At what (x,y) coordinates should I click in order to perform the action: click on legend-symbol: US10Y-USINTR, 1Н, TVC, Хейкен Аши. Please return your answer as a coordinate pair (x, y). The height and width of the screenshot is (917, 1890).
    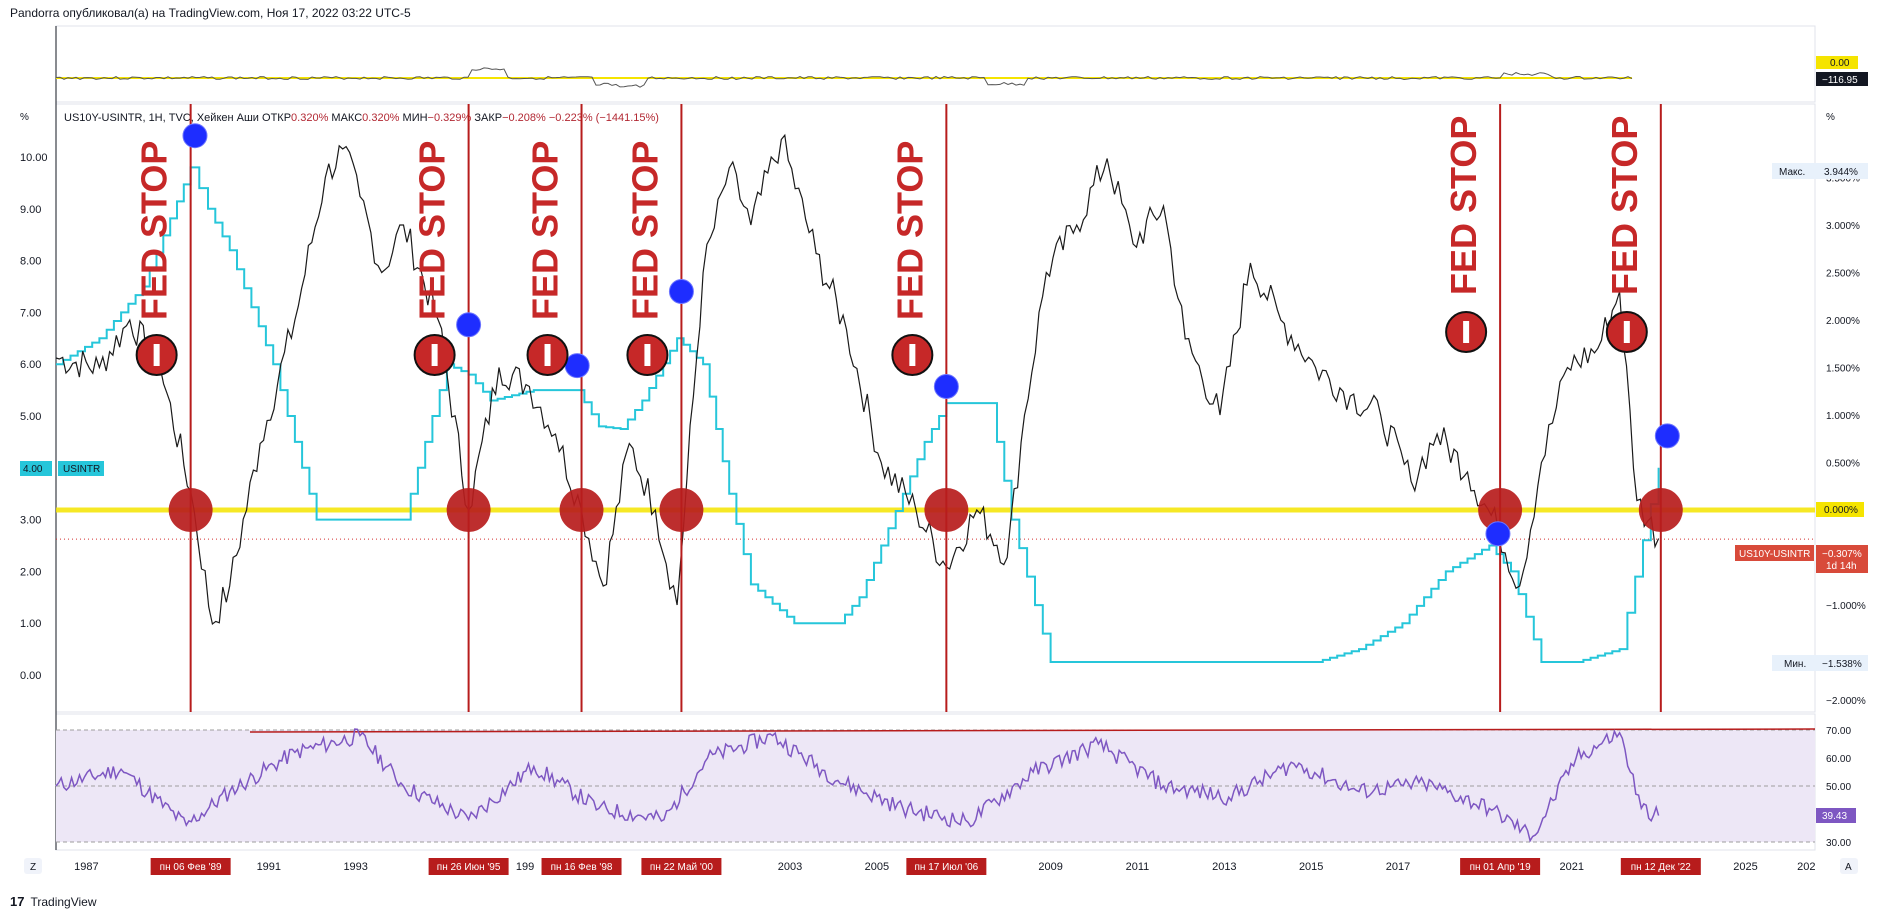
    Looking at the image, I should click on (161, 118).